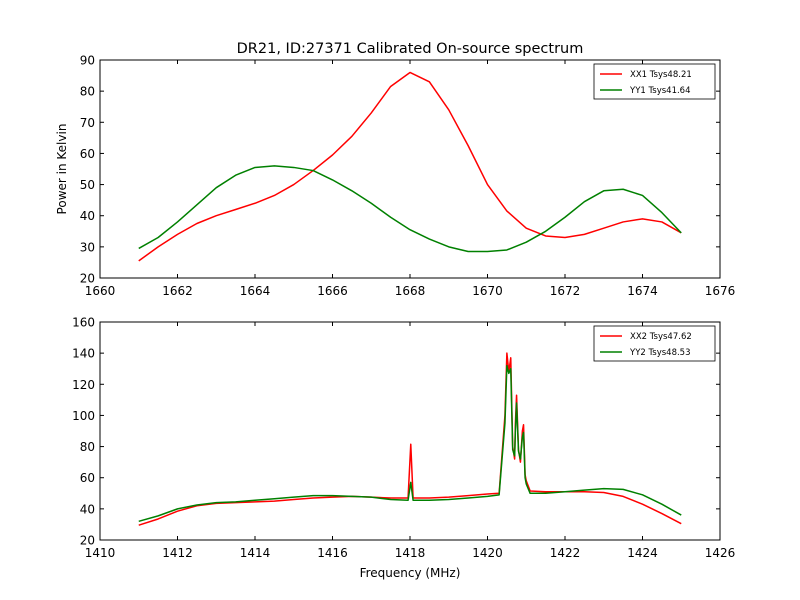 The image size is (800, 600). What do you see at coordinates (487, 553) in the screenshot?
I see `x-tick-label: 1420` at bounding box center [487, 553].